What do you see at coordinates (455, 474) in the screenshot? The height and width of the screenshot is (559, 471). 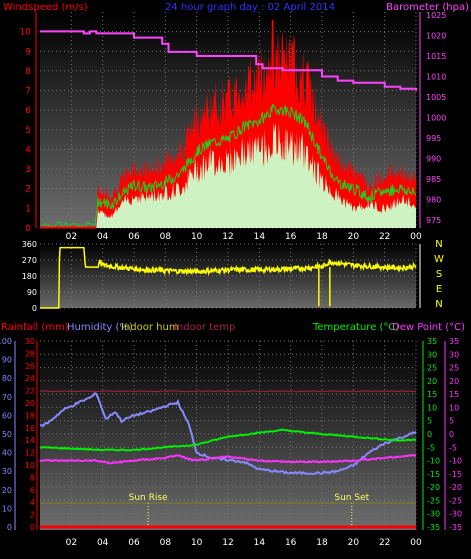 I see `dewpoint-tick-label: -15` at bounding box center [455, 474].